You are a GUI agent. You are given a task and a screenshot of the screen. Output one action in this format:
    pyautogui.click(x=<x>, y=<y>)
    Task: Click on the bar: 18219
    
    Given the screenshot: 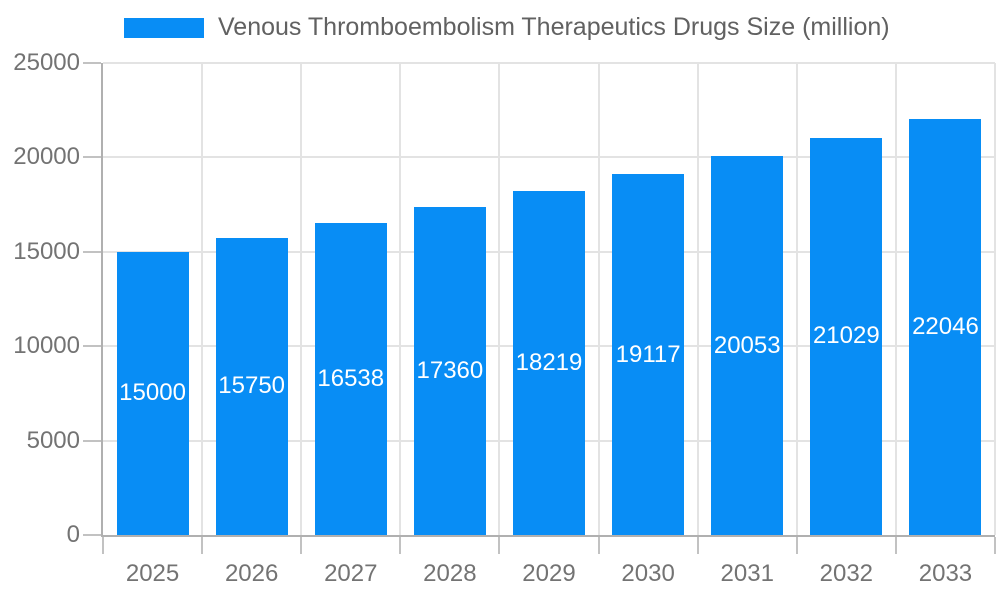 What is the action you would take?
    pyautogui.click(x=549, y=363)
    